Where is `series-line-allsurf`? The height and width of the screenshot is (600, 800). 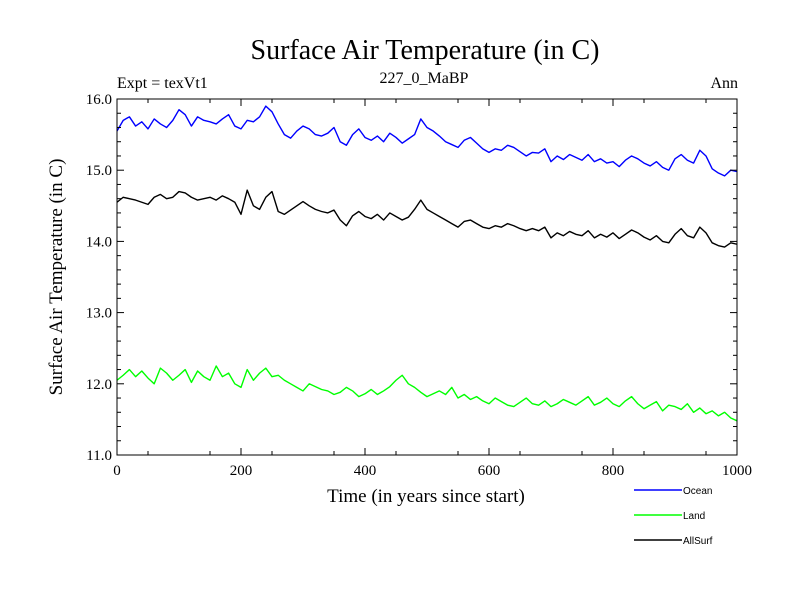 series-line-allsurf is located at coordinates (427, 218).